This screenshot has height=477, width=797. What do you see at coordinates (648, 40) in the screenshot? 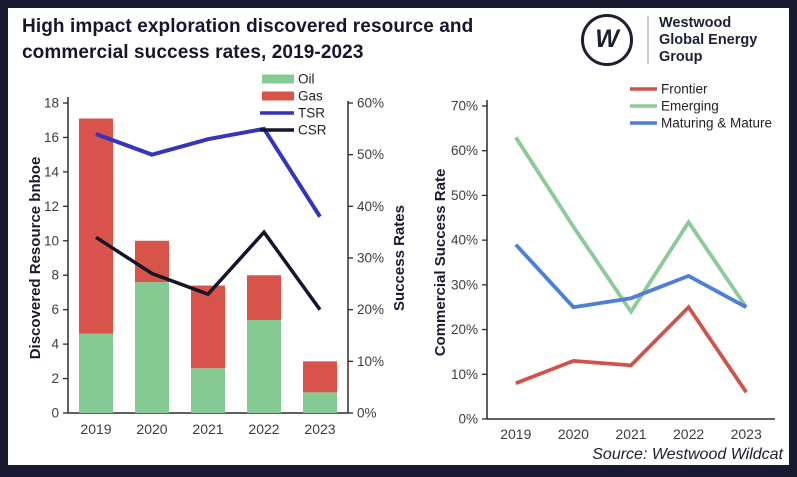
I see `logo-divider` at bounding box center [648, 40].